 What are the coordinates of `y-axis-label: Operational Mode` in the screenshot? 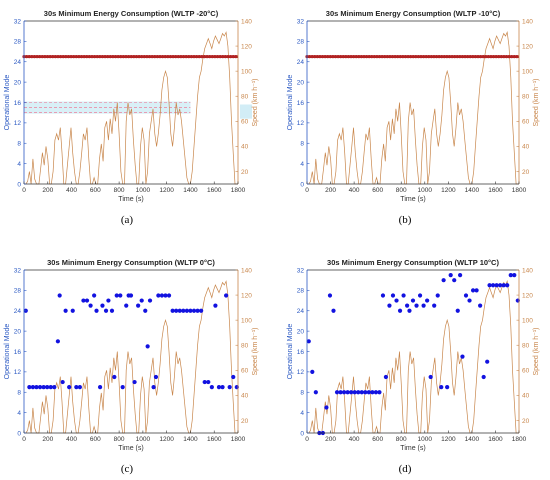 It's located at (7, 103).